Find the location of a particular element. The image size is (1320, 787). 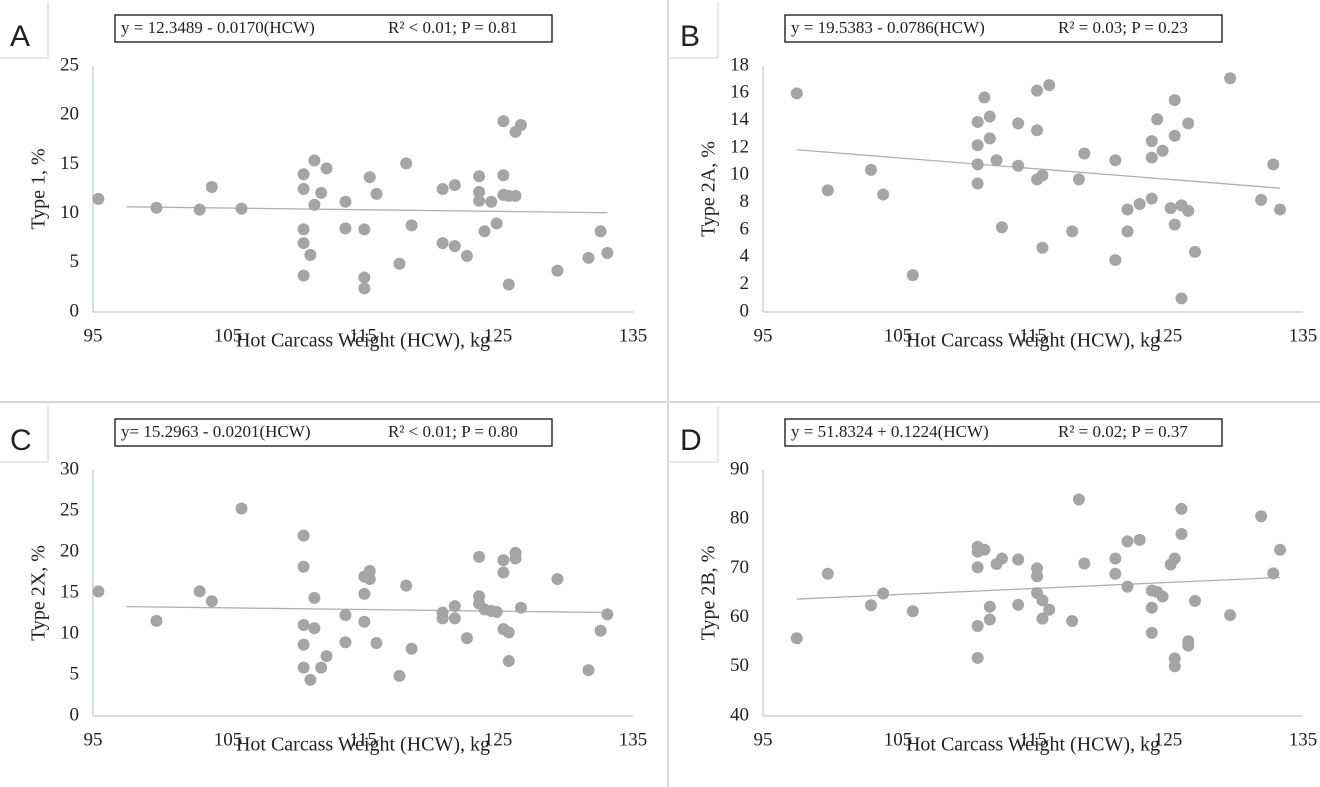

y-tick-label: 8 is located at coordinates (745, 201).